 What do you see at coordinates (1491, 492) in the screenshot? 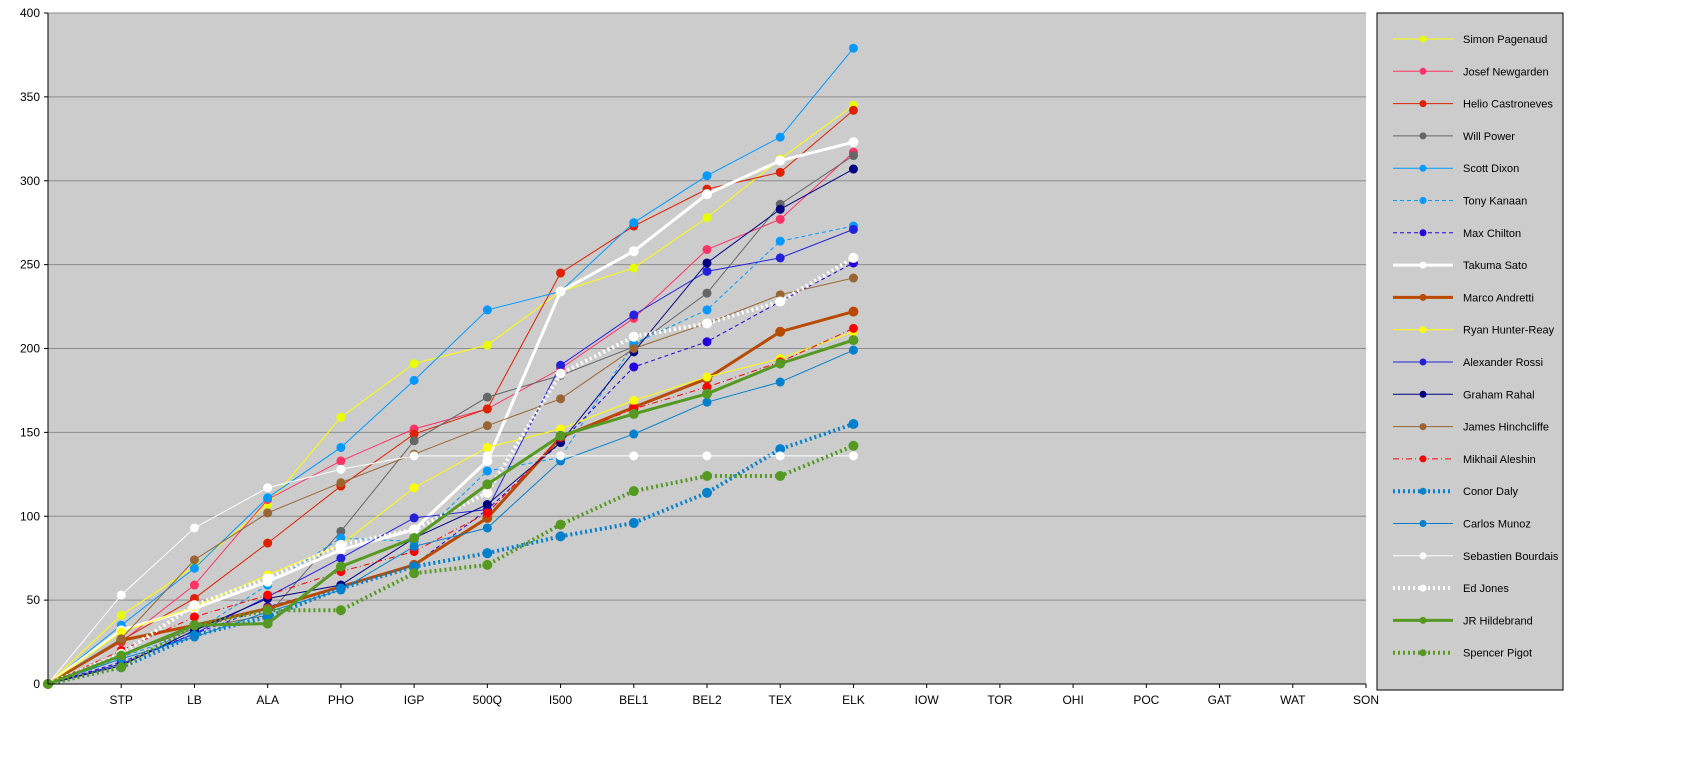
I see `legend-label: Conor Daly` at bounding box center [1491, 492].